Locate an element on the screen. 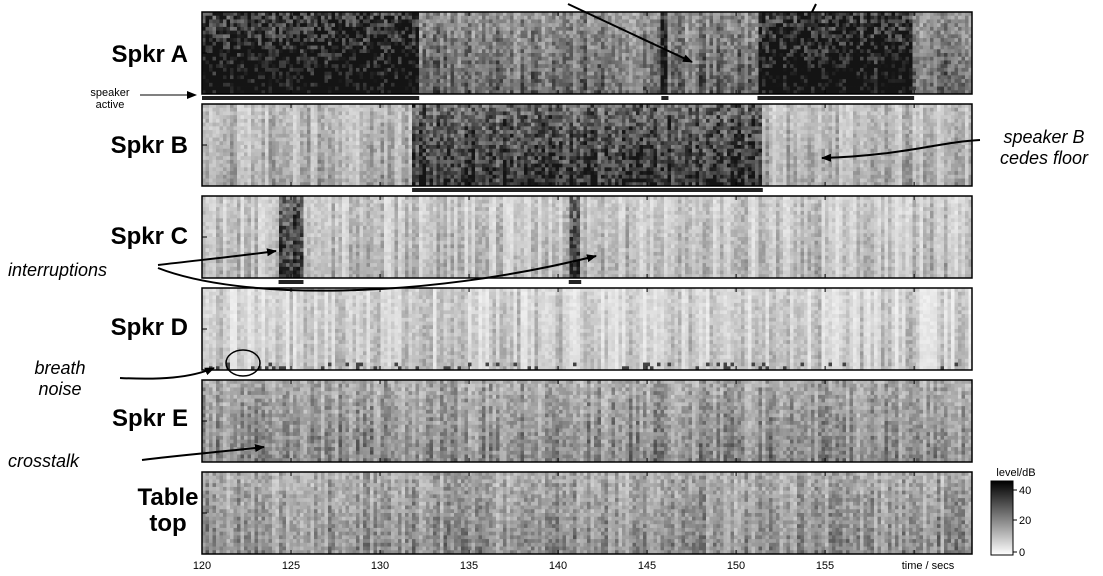 The height and width of the screenshot is (576, 1103). speaker-label-c: Spkr C is located at coordinates (149, 236).